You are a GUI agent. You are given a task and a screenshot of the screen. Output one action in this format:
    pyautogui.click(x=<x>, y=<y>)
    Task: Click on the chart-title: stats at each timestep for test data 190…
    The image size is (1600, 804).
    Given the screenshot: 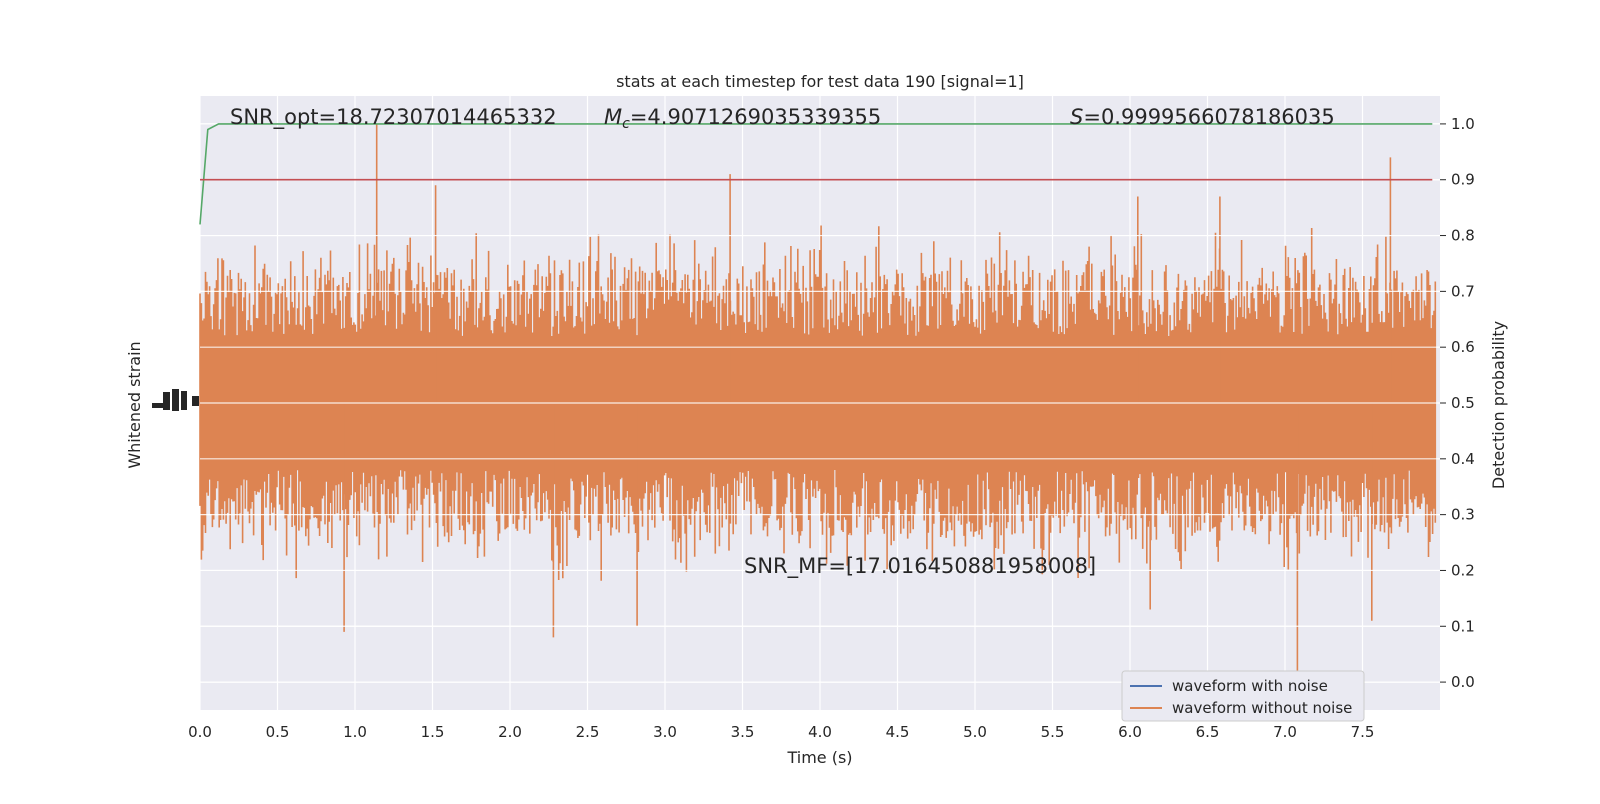 What is the action you would take?
    pyautogui.click(x=820, y=81)
    